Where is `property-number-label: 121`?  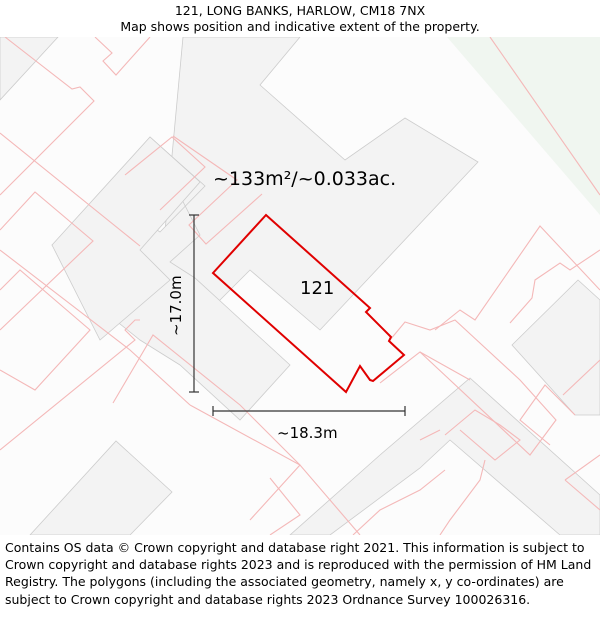 property-number-label: 121 is located at coordinates (317, 288).